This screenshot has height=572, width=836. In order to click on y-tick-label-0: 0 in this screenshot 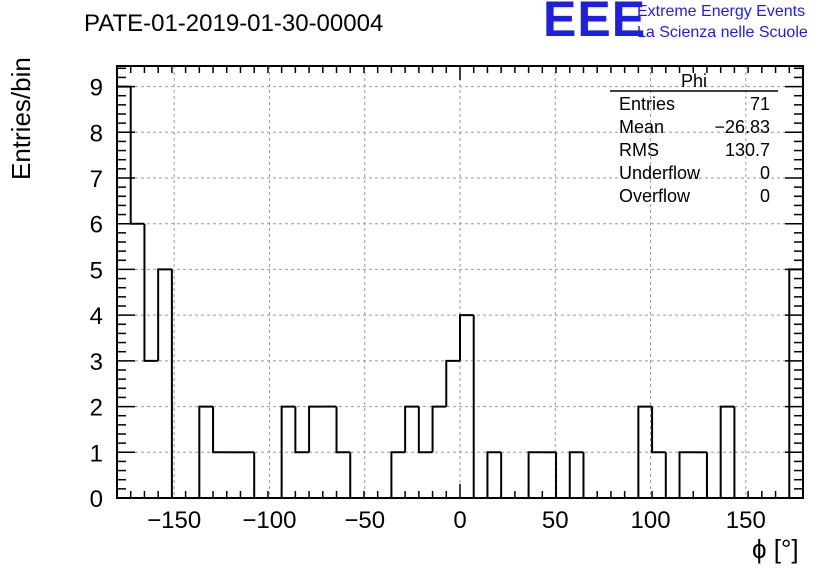, I will do `click(96, 499)`.